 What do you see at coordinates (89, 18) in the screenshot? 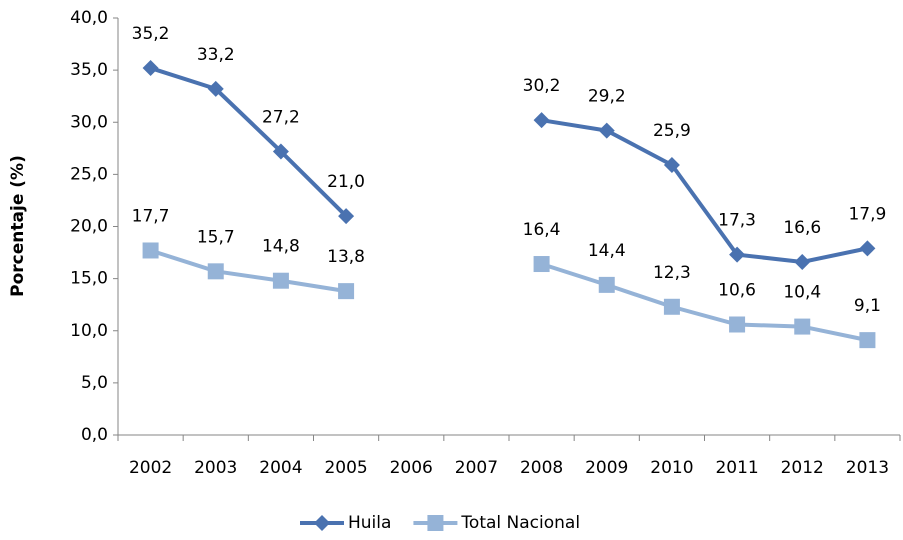
I see `y-tick-label: 40,0` at bounding box center [89, 18].